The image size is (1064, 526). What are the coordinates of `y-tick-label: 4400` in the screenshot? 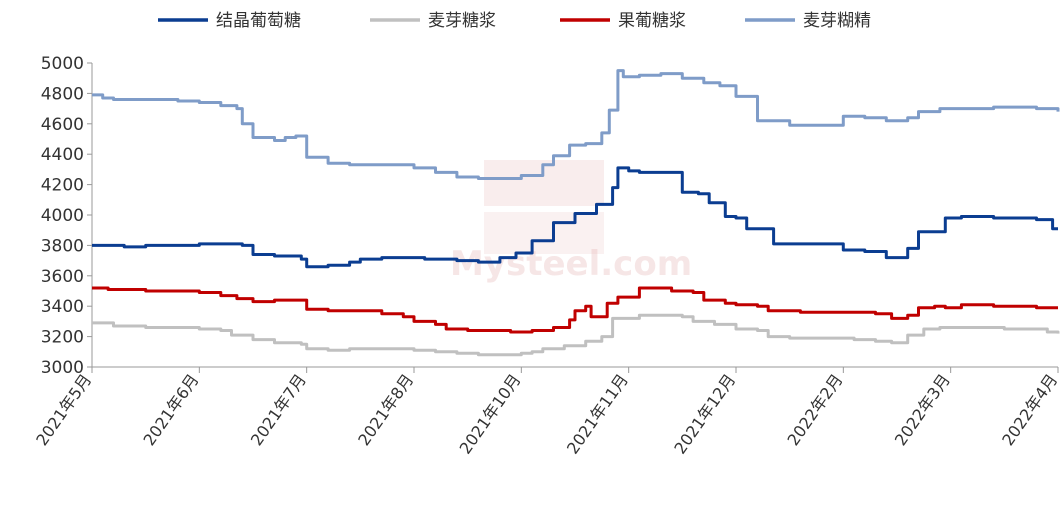 It's located at (62, 155).